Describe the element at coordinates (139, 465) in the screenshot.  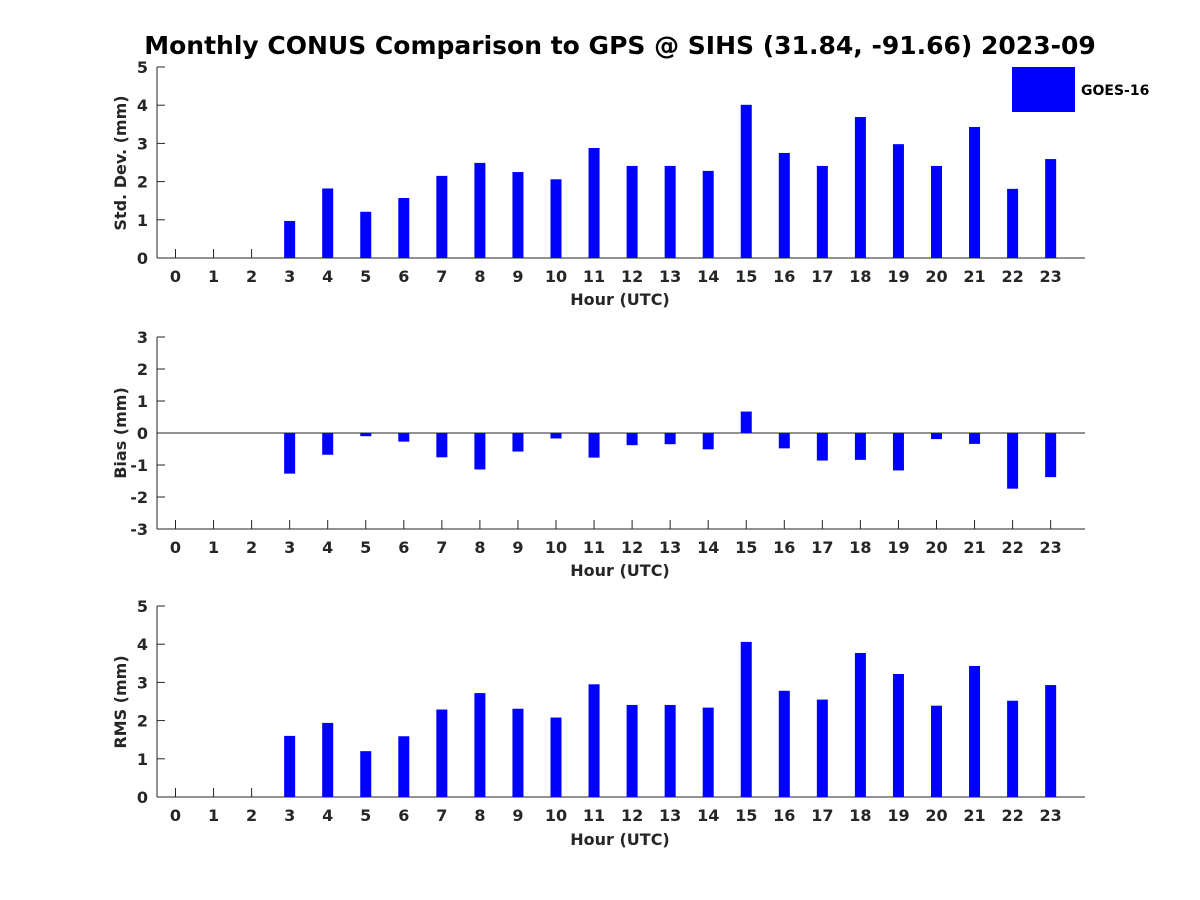
I see `bias-y-tick-label: -1` at that location.